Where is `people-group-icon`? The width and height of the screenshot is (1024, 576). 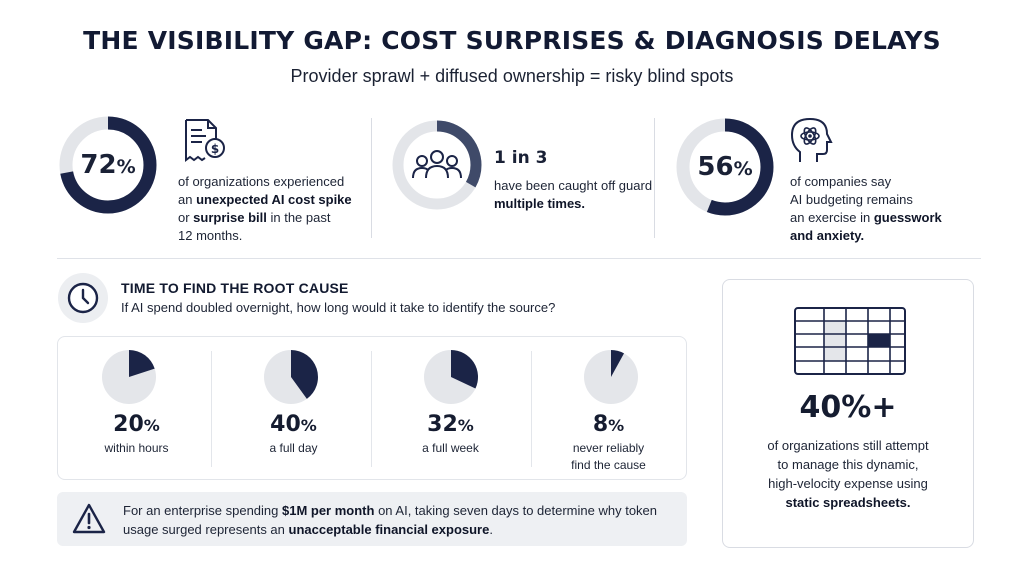
people-group-icon is located at coordinates (437, 164).